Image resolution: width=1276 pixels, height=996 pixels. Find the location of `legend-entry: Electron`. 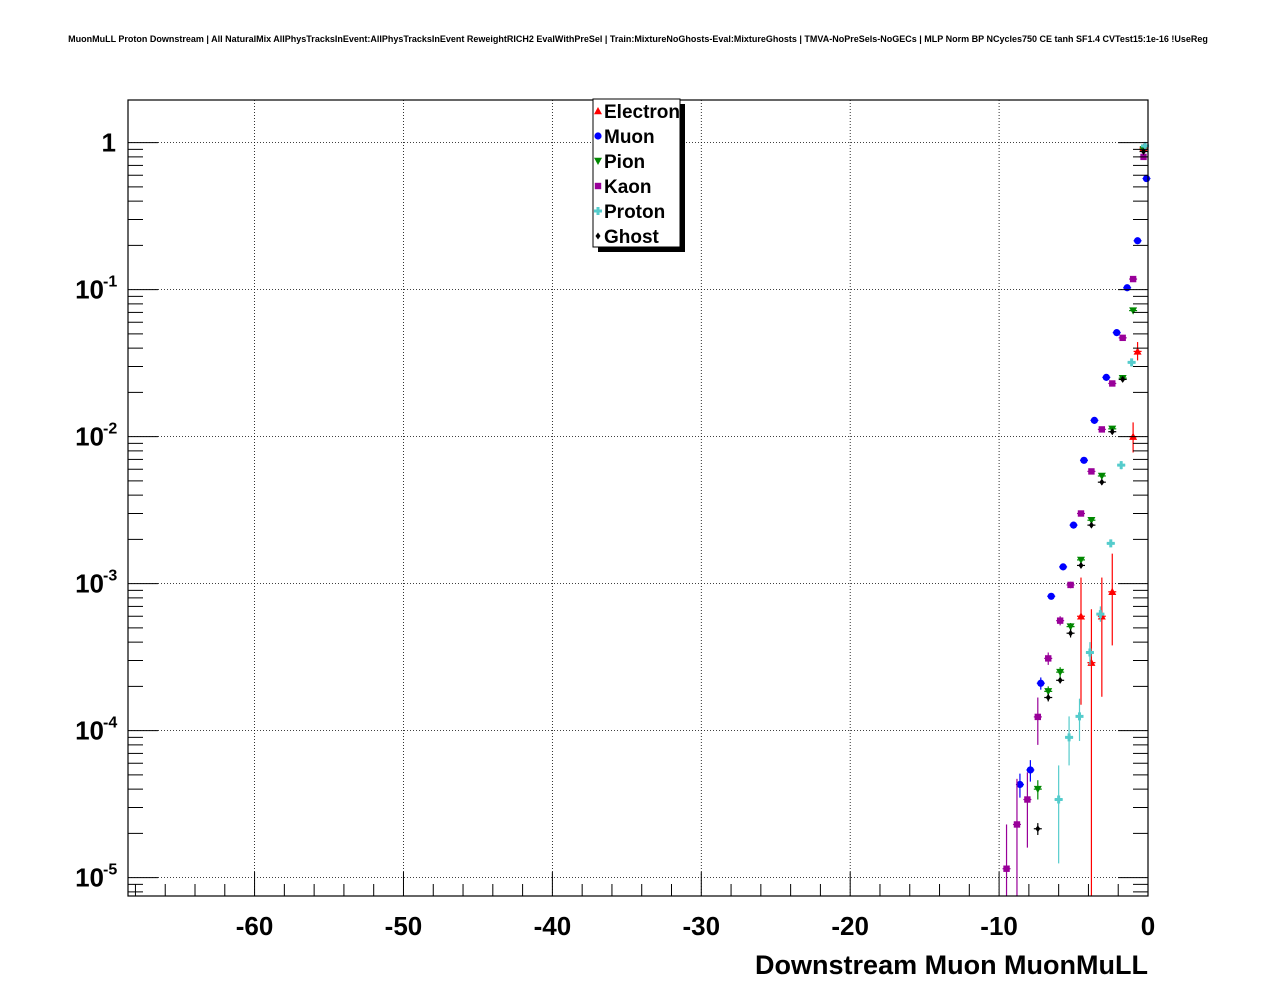

legend-entry: Electron is located at coordinates (642, 112).